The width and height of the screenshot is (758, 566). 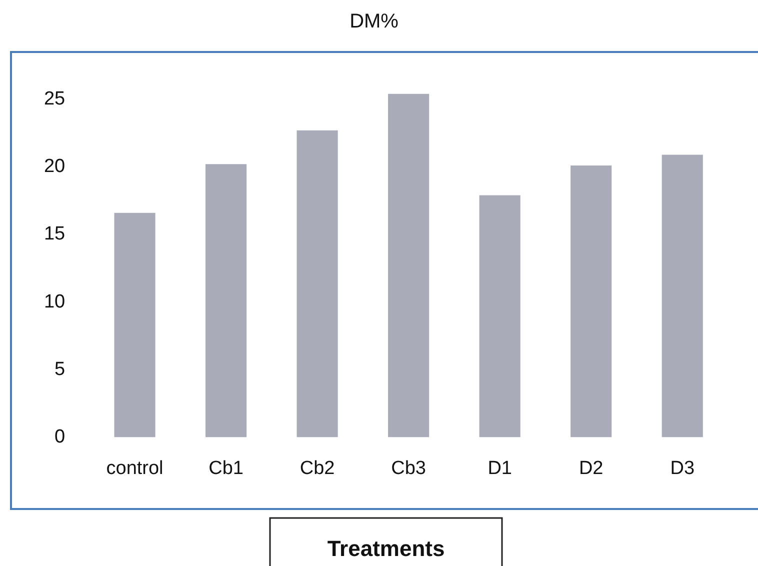 I want to click on y-tick-label: 25, so click(x=55, y=99).